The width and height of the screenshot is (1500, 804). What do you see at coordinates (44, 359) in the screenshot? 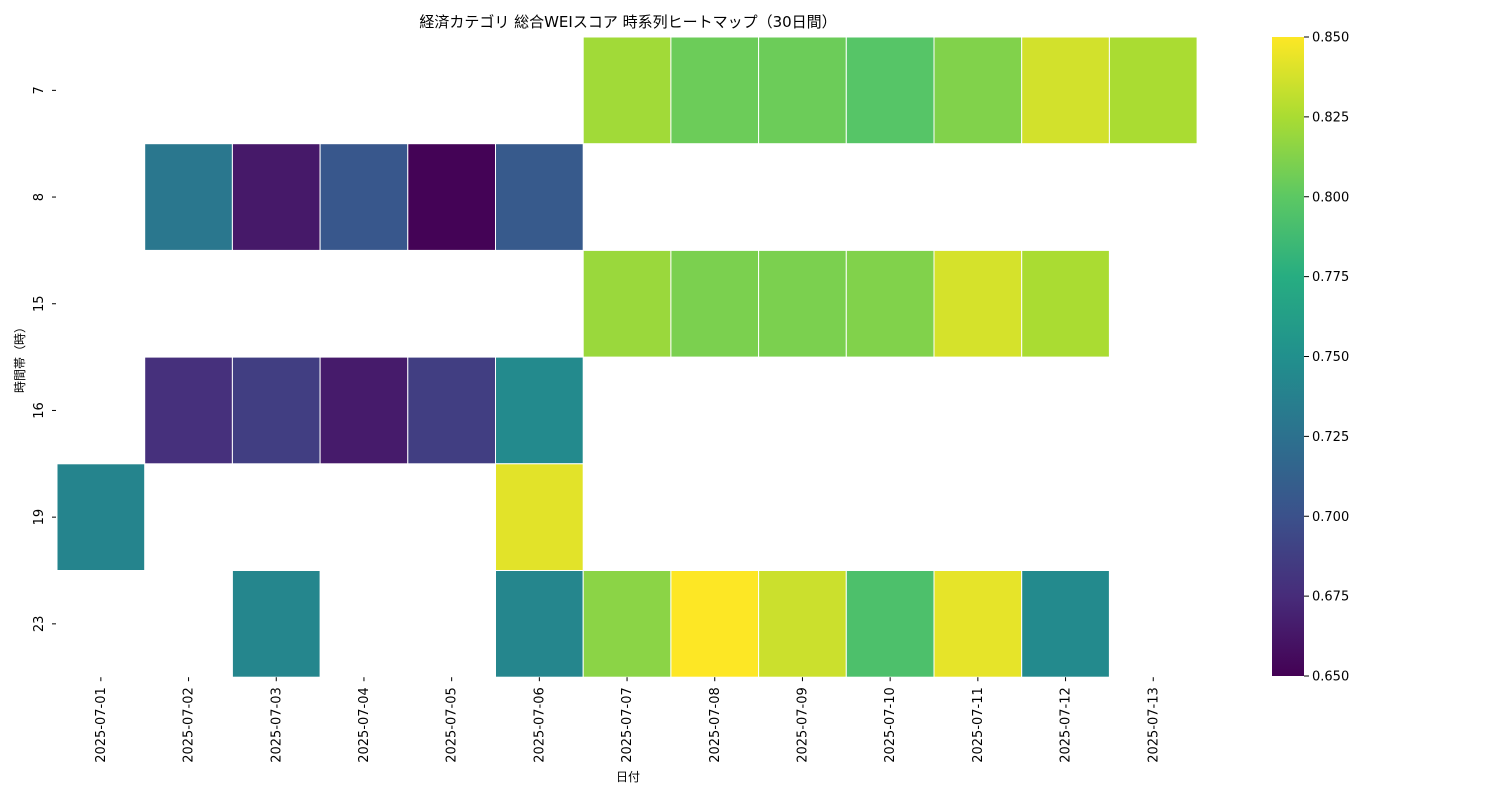
I see `y-axis-ticks: 7 8 15 16 19 23` at bounding box center [44, 359].